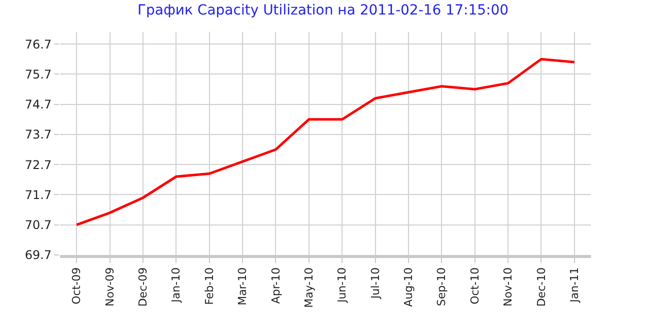 The height and width of the screenshot is (320, 646). What do you see at coordinates (143, 287) in the screenshot?
I see `x-tick-label: Dec-09` at bounding box center [143, 287].